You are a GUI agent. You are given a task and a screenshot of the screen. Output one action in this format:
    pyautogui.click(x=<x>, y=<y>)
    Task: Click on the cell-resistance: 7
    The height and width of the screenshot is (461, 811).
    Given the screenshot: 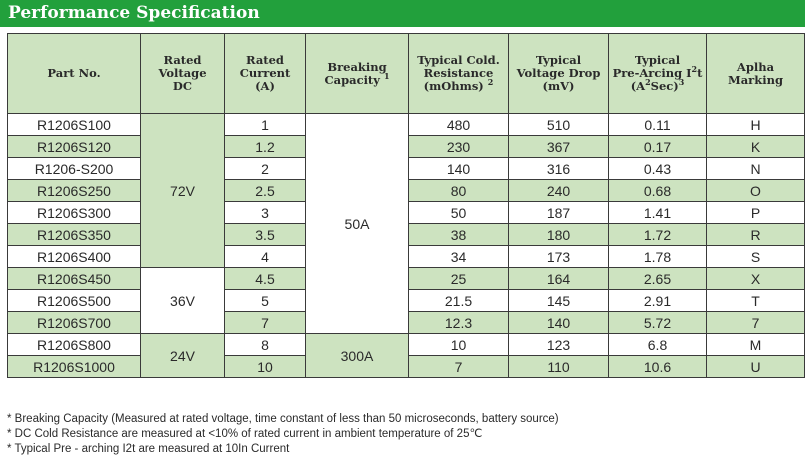 What is the action you would take?
    pyautogui.click(x=458, y=366)
    